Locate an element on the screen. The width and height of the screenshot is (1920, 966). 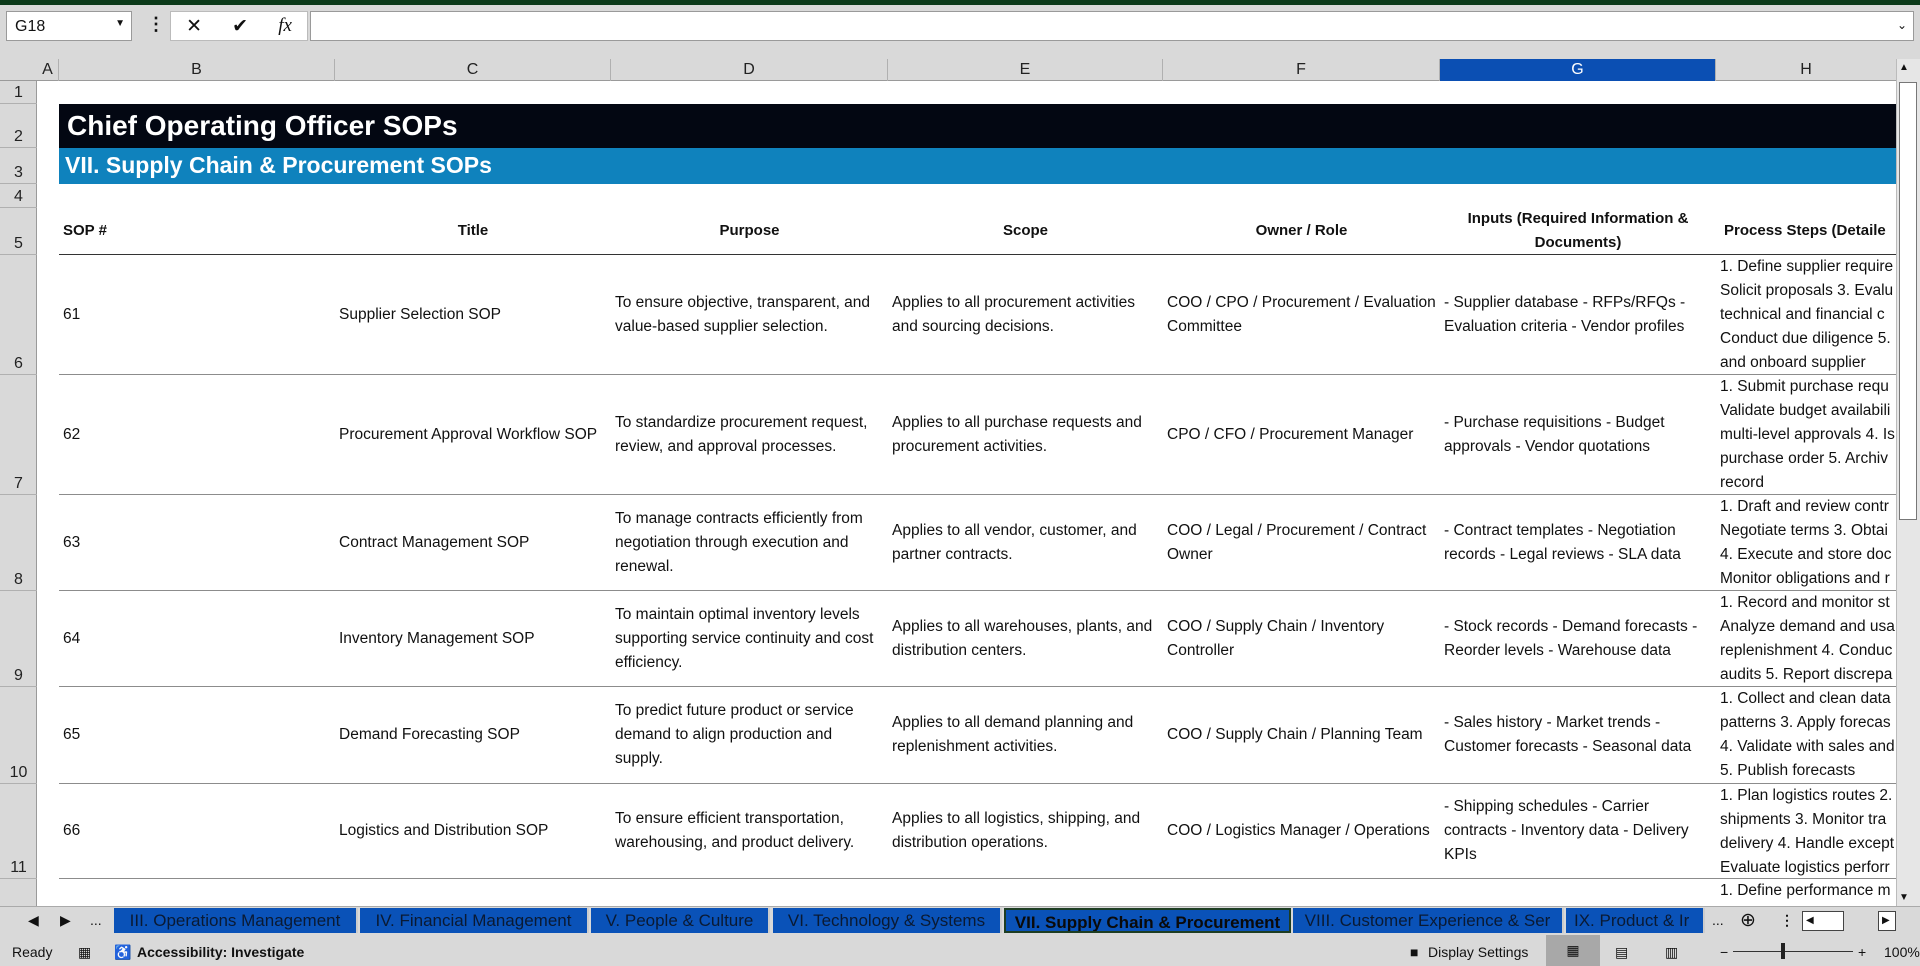
tab-product: IX. Product & Ir is located at coordinates (1635, 920).